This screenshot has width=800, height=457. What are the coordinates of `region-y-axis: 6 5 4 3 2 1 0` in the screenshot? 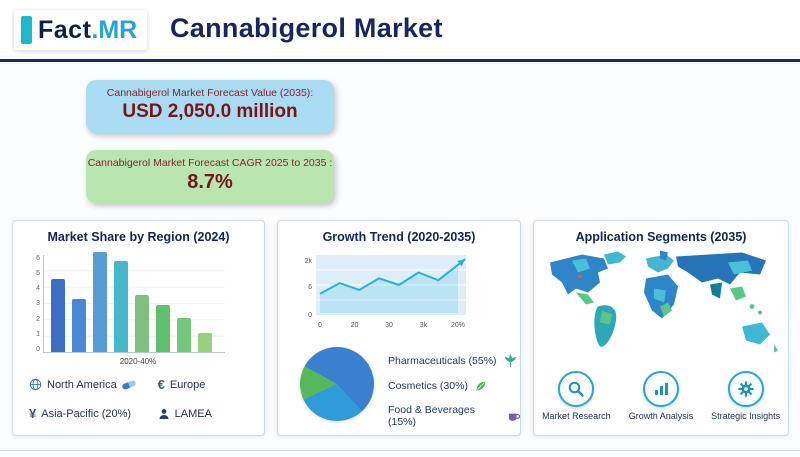 It's located at (35, 304).